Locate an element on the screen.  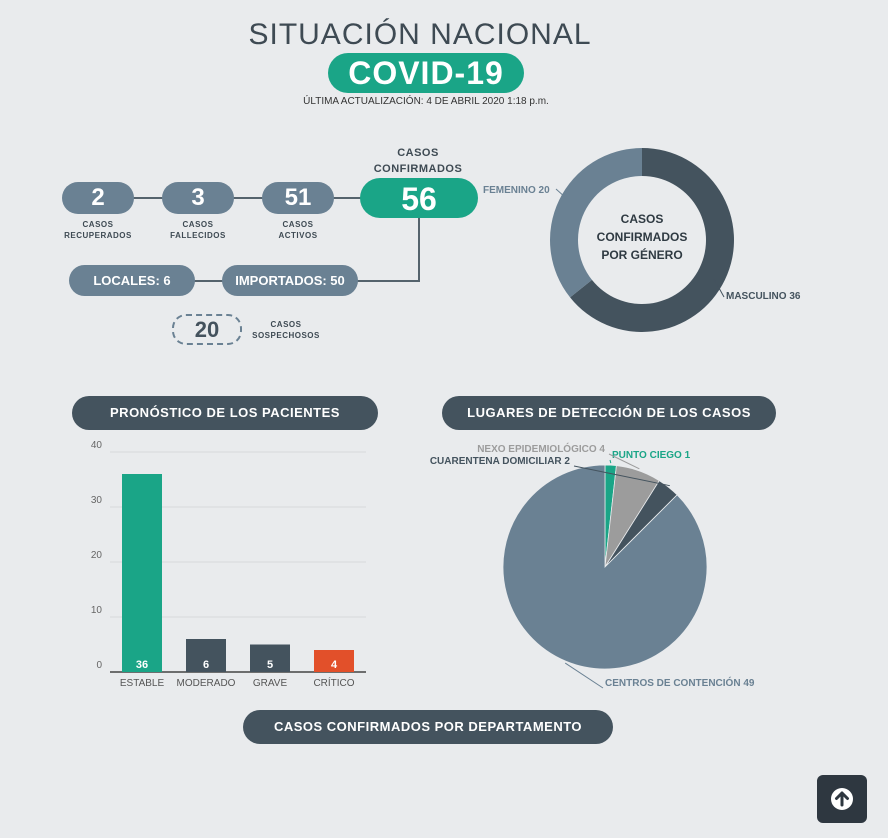
donut-center-label: CASOS CONFIRMADOS POR GÉNERO is located at coordinates (642, 237).